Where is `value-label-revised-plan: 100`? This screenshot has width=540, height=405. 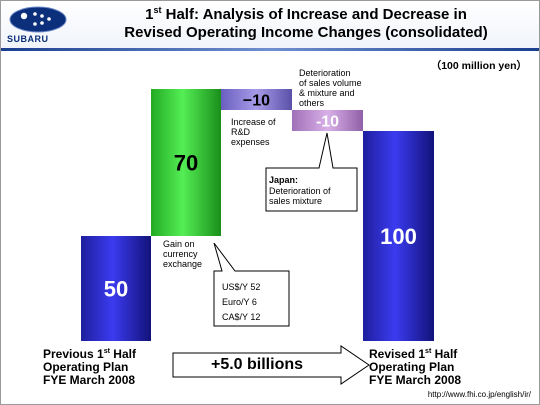 value-label-revised-plan: 100 is located at coordinates (398, 236).